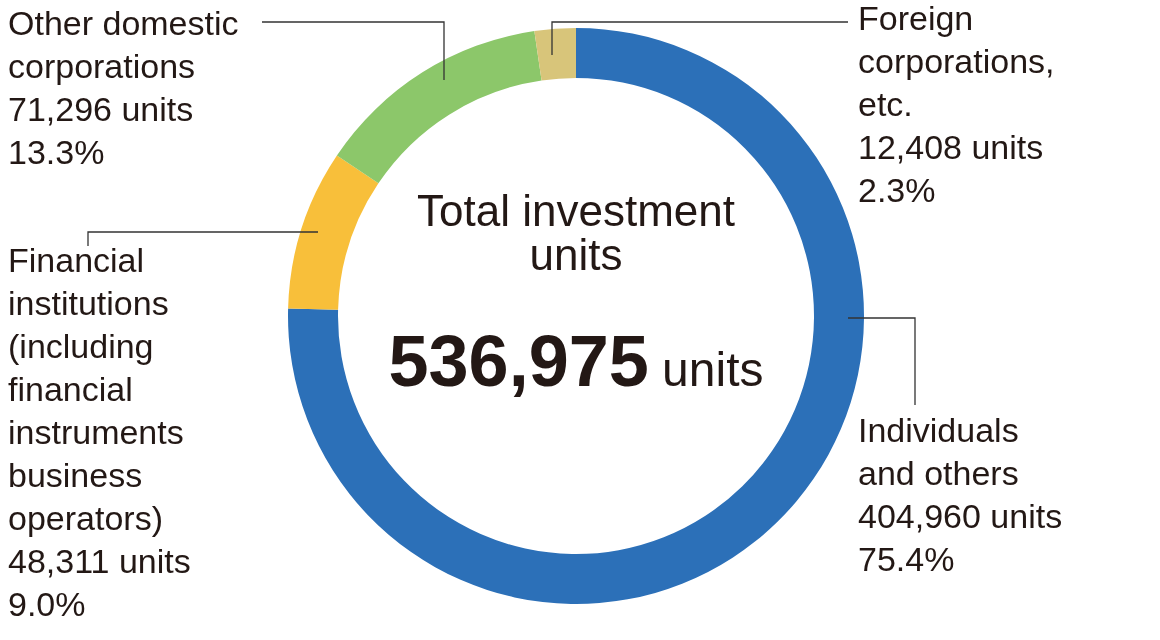 The image size is (1160, 640). Describe the element at coordinates (956, 61) in the screenshot. I see `slice-label: Foreign corporations, etc.` at that location.